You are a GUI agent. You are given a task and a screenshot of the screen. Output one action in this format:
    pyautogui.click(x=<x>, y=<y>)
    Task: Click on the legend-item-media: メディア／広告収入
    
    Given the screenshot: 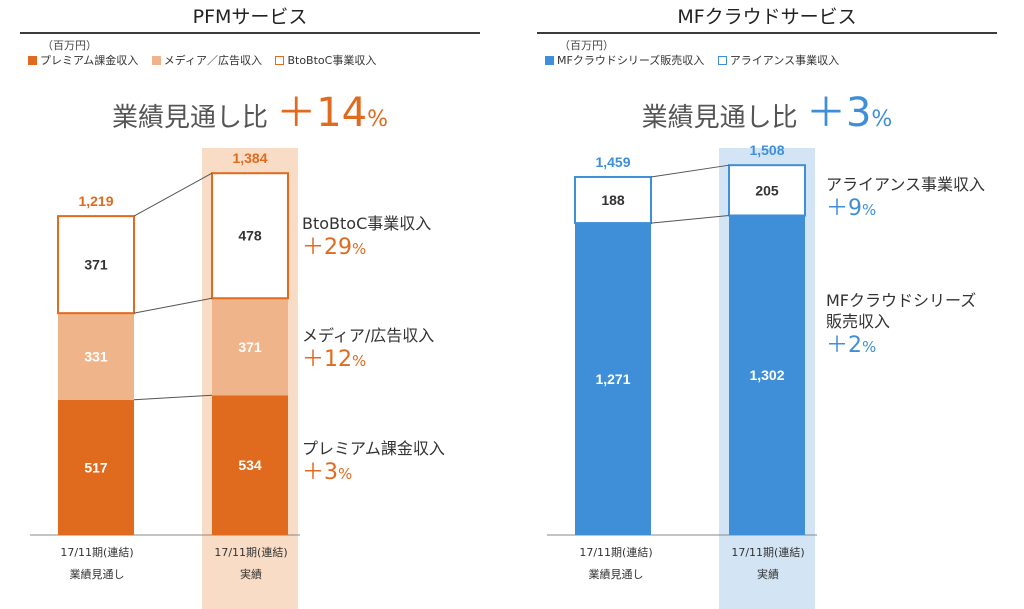 What is the action you would take?
    pyautogui.click(x=206, y=60)
    